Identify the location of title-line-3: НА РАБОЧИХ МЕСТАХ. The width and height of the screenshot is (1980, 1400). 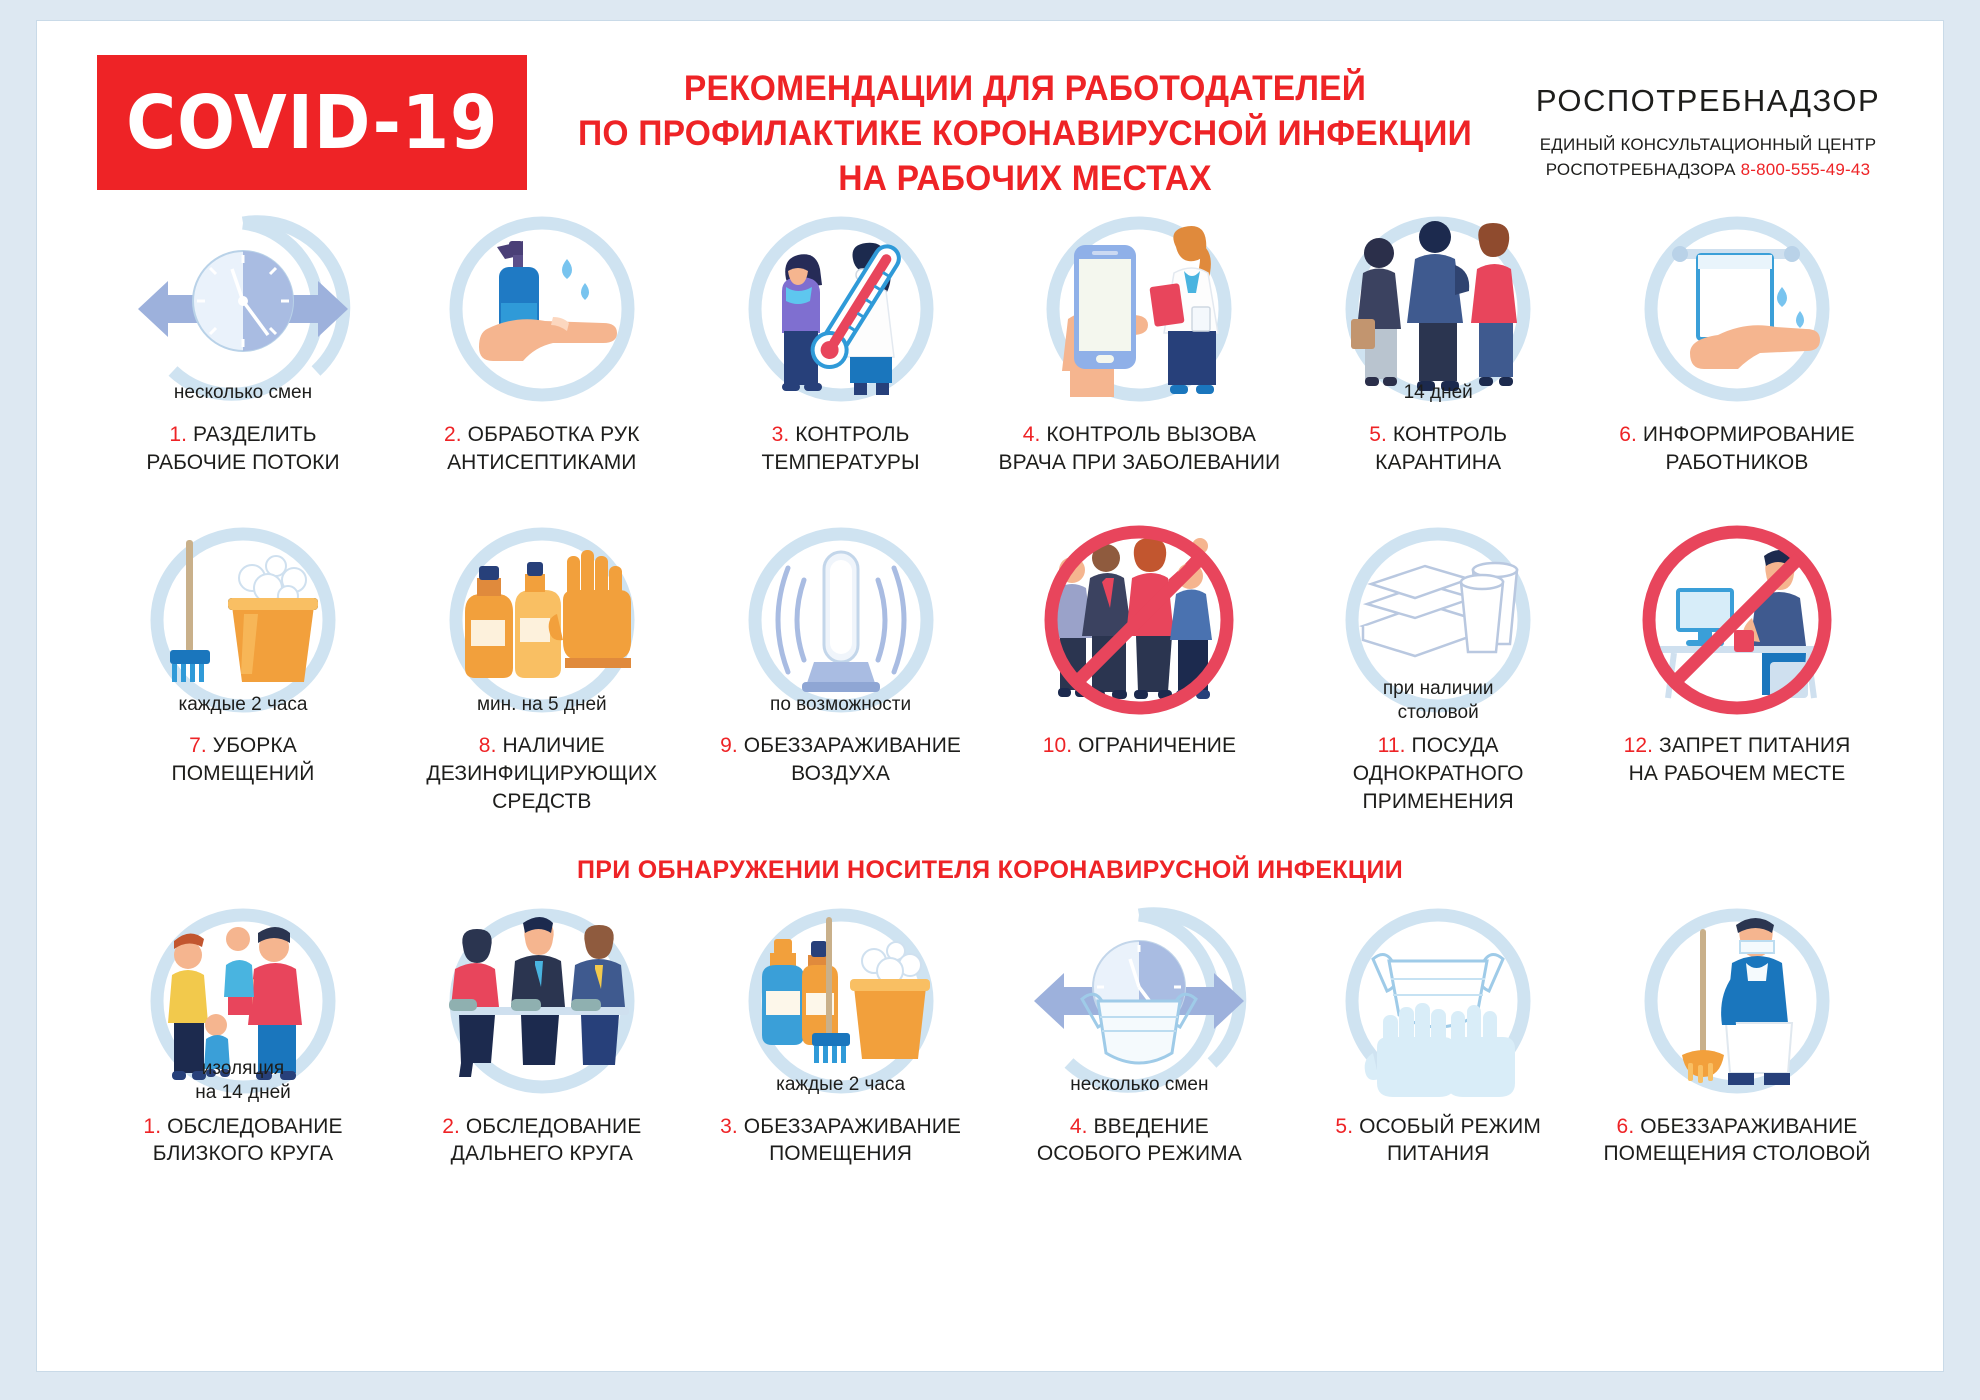
(1025, 178).